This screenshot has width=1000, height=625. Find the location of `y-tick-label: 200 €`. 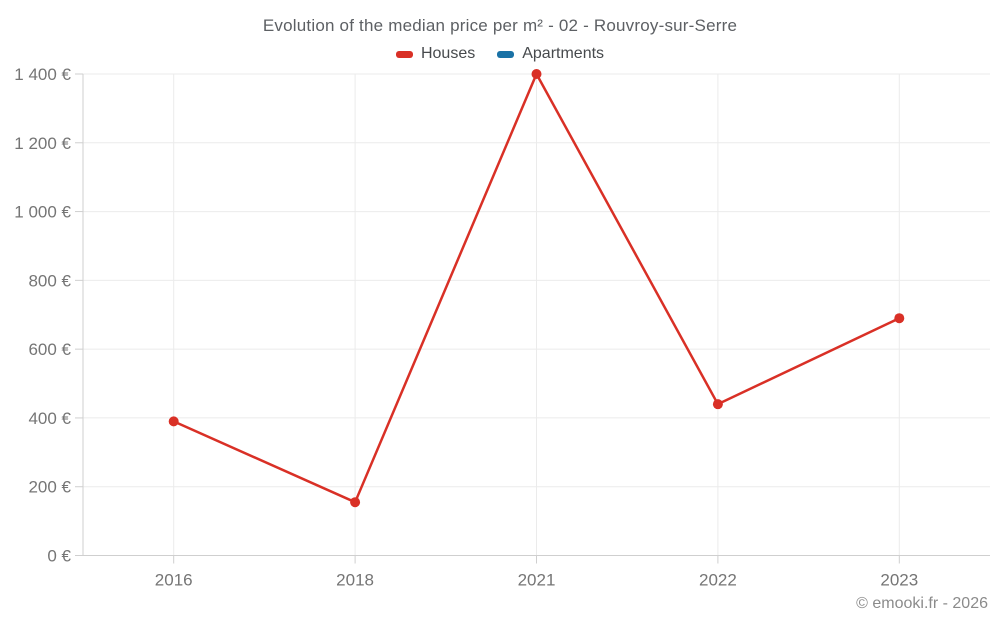

y-tick-label: 200 € is located at coordinates (49, 487).